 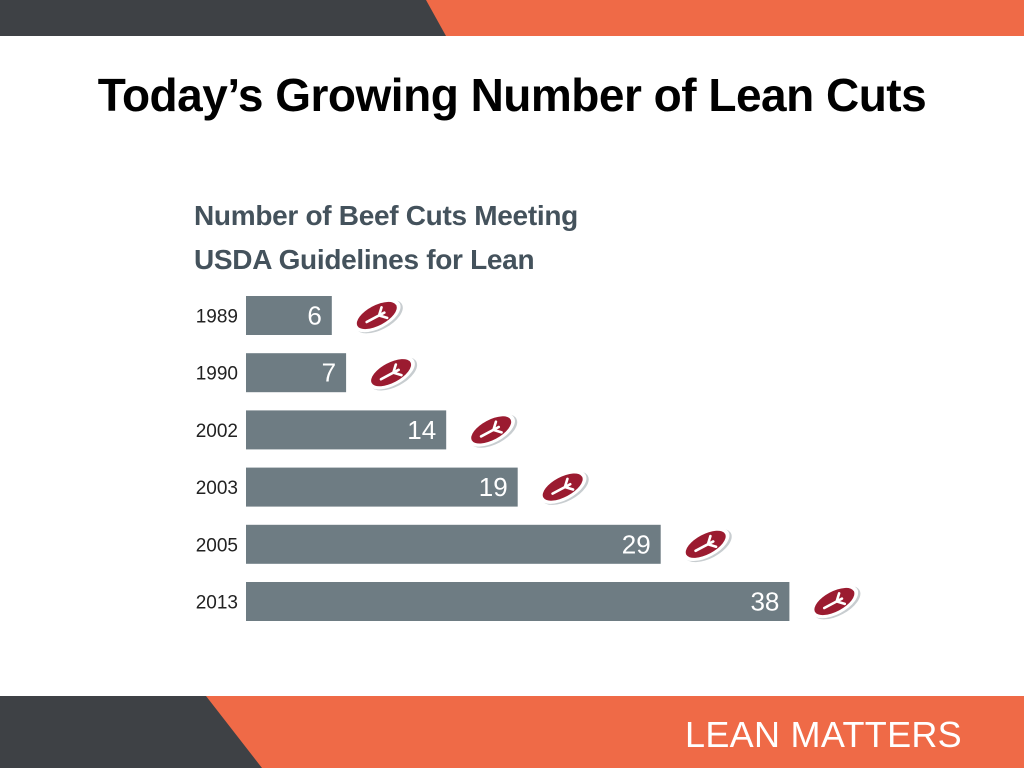 I want to click on bar-row: 1989 6, so click(x=299, y=315).